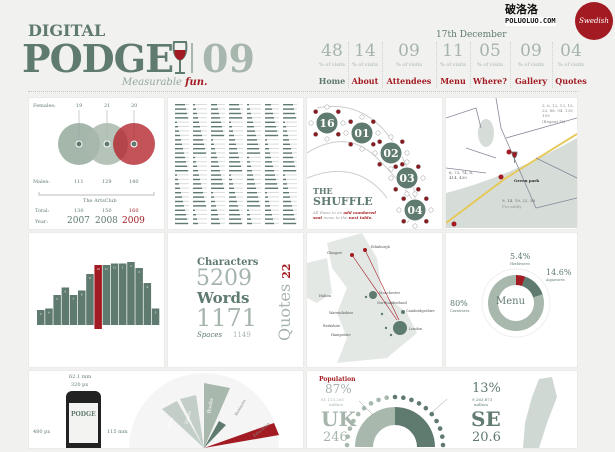 This screenshot has width=615, height=452. I want to click on quotes-vertical: Quotes 22, so click(285, 301).